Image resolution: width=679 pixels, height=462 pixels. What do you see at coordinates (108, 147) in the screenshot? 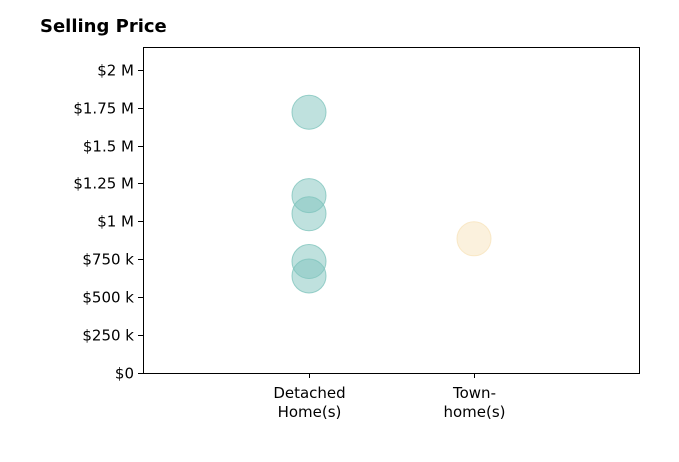
I see `y-tick-label: $1.5 M` at bounding box center [108, 147].